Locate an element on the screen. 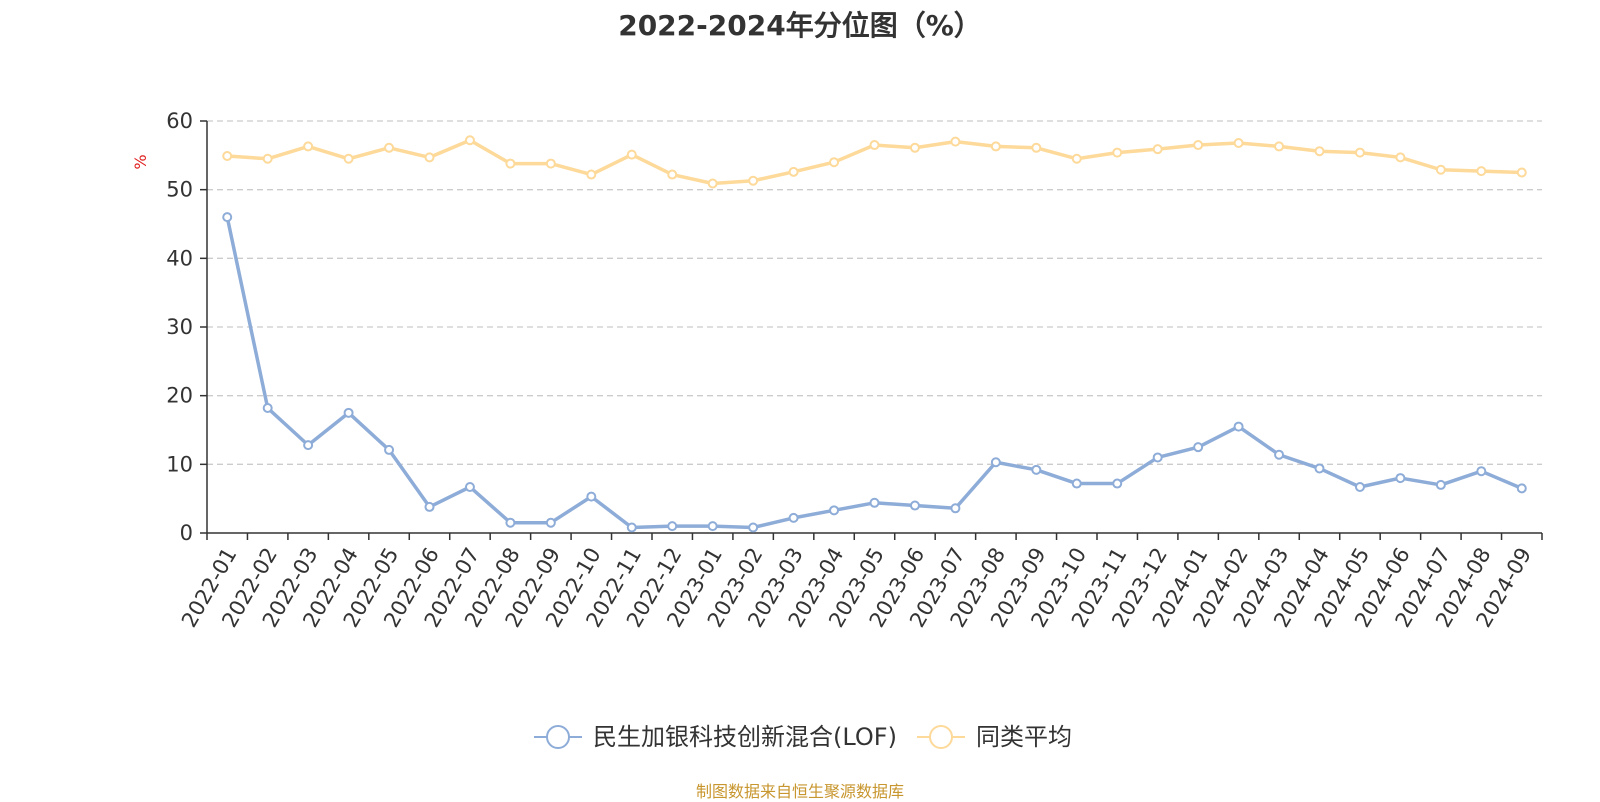 This screenshot has width=1600, height=802. y-tick-label: 60 is located at coordinates (179, 121).